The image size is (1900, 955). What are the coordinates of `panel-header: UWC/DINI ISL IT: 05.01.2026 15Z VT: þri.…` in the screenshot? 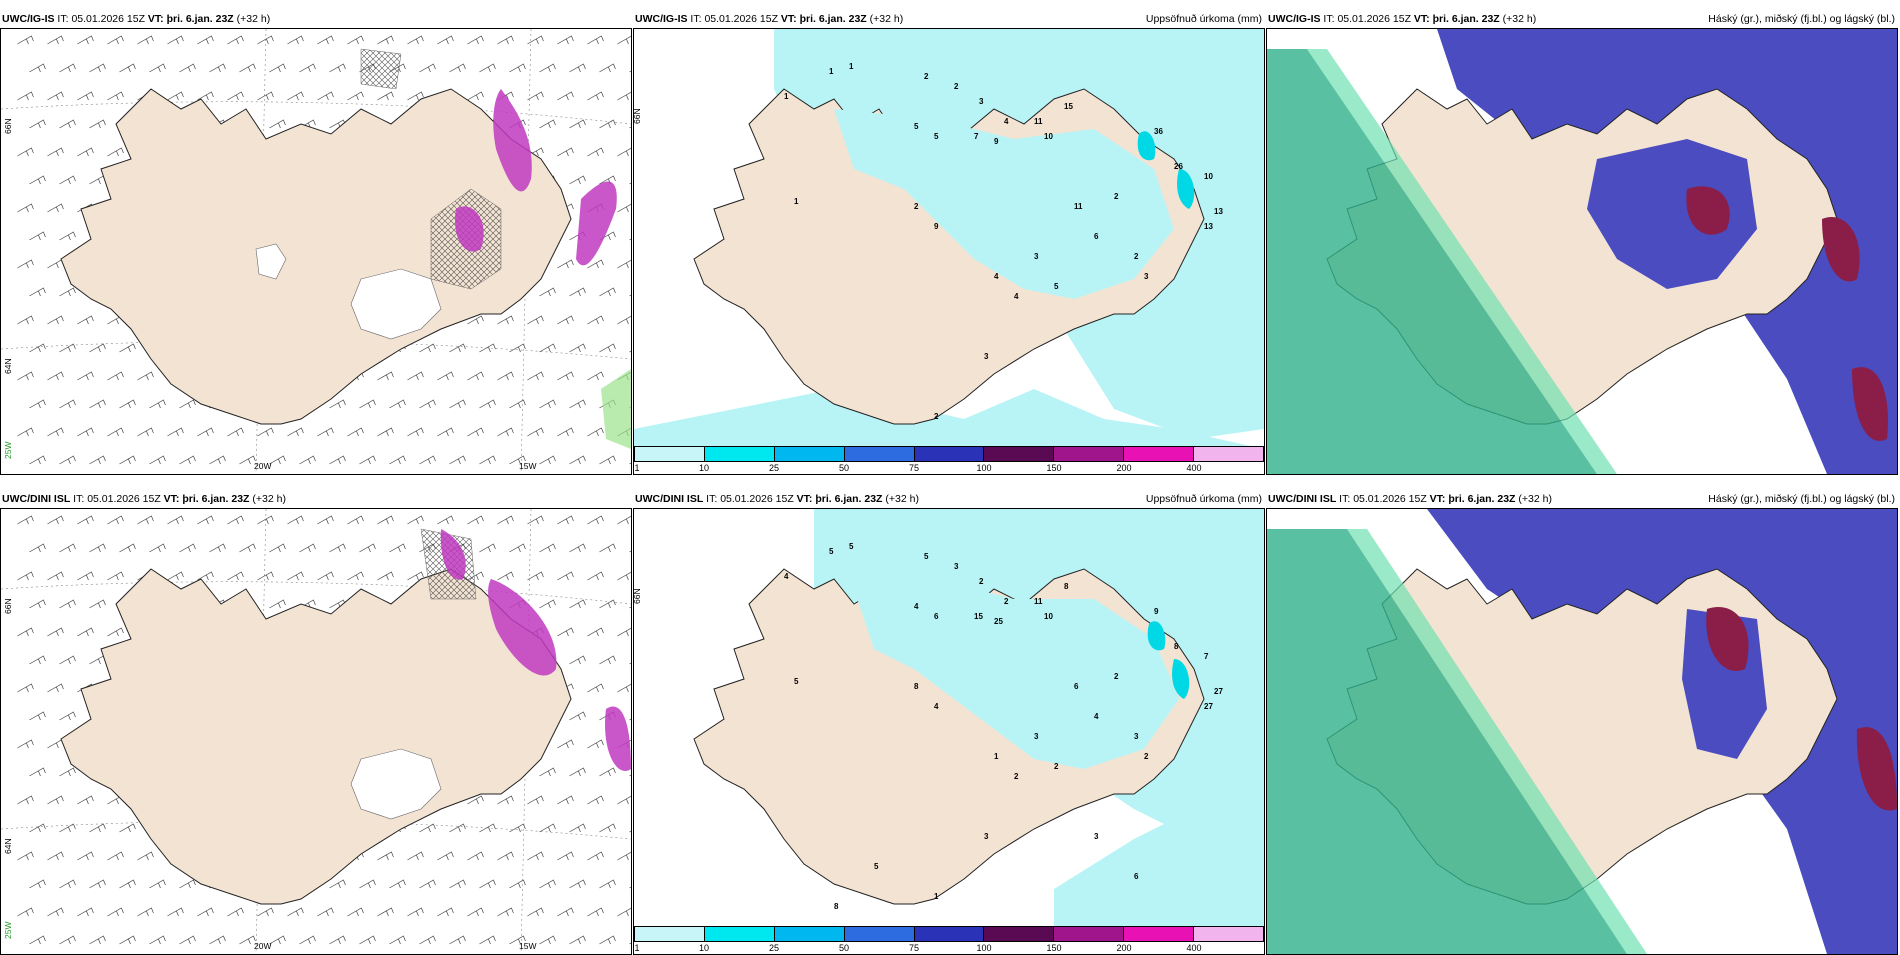 It's located at (949, 499).